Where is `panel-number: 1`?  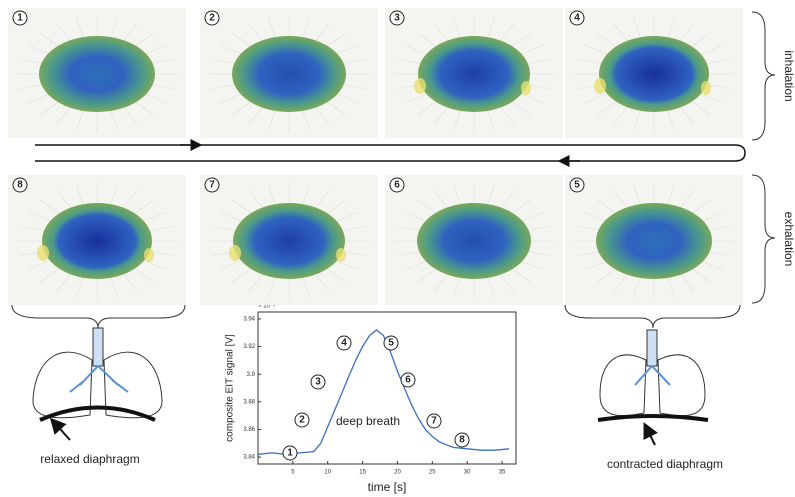
panel-number: 1 is located at coordinates (20, 18).